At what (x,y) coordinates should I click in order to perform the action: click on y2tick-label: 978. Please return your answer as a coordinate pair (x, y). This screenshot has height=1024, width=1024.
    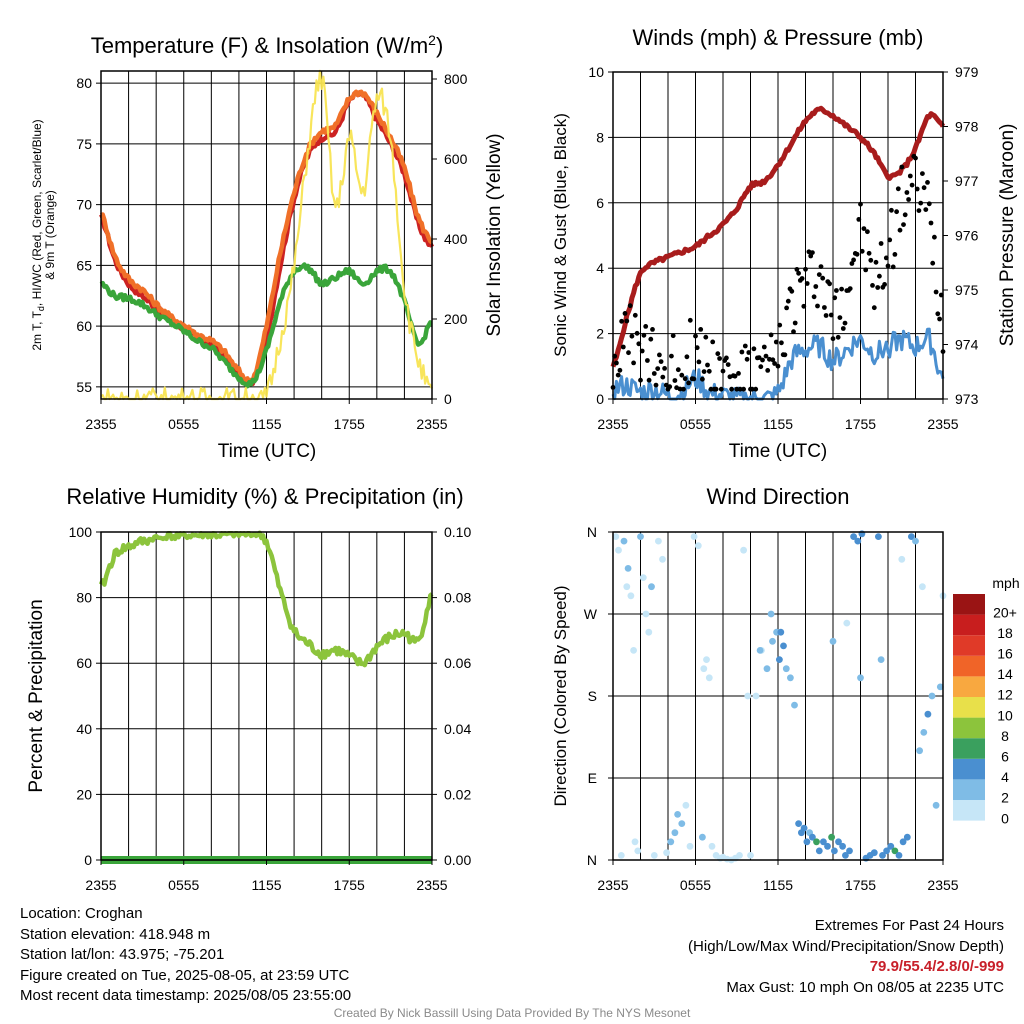
    Looking at the image, I should click on (967, 127).